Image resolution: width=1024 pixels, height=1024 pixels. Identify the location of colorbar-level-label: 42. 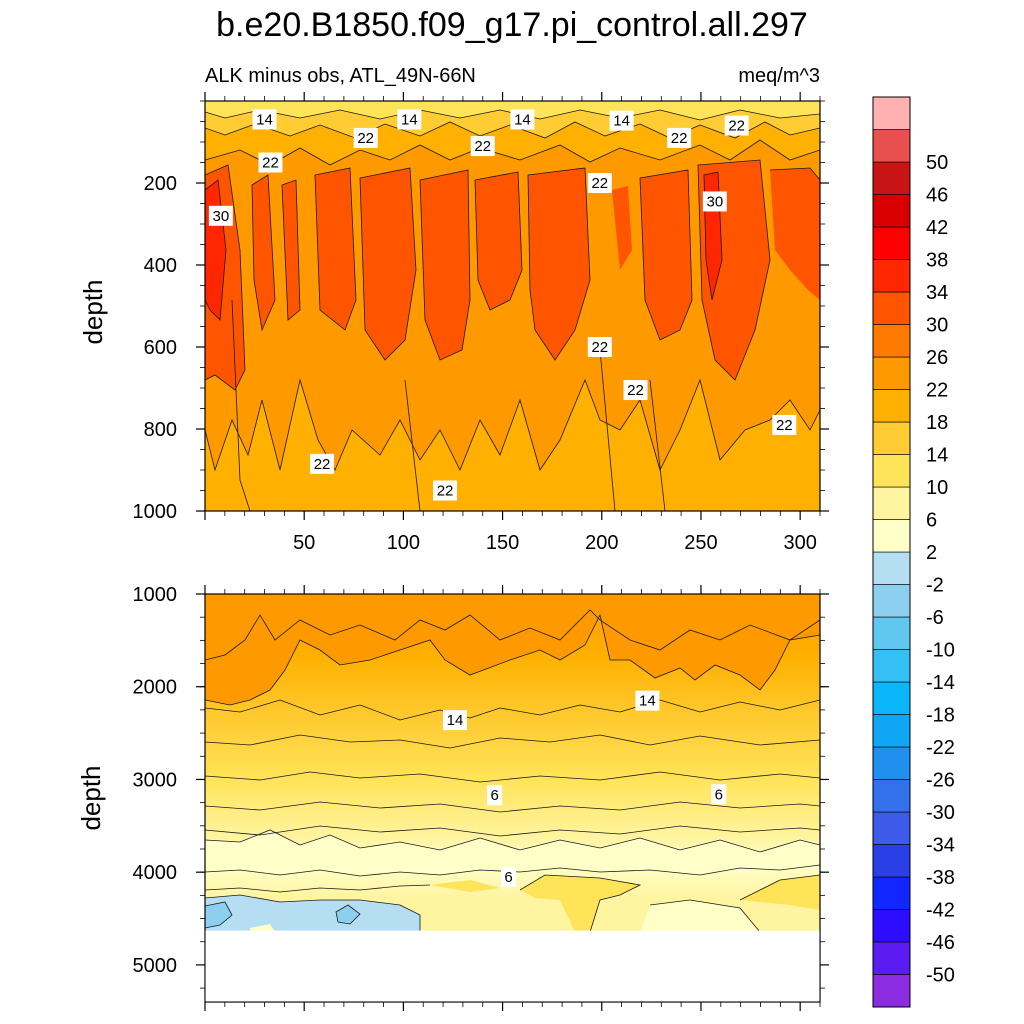
(937, 228).